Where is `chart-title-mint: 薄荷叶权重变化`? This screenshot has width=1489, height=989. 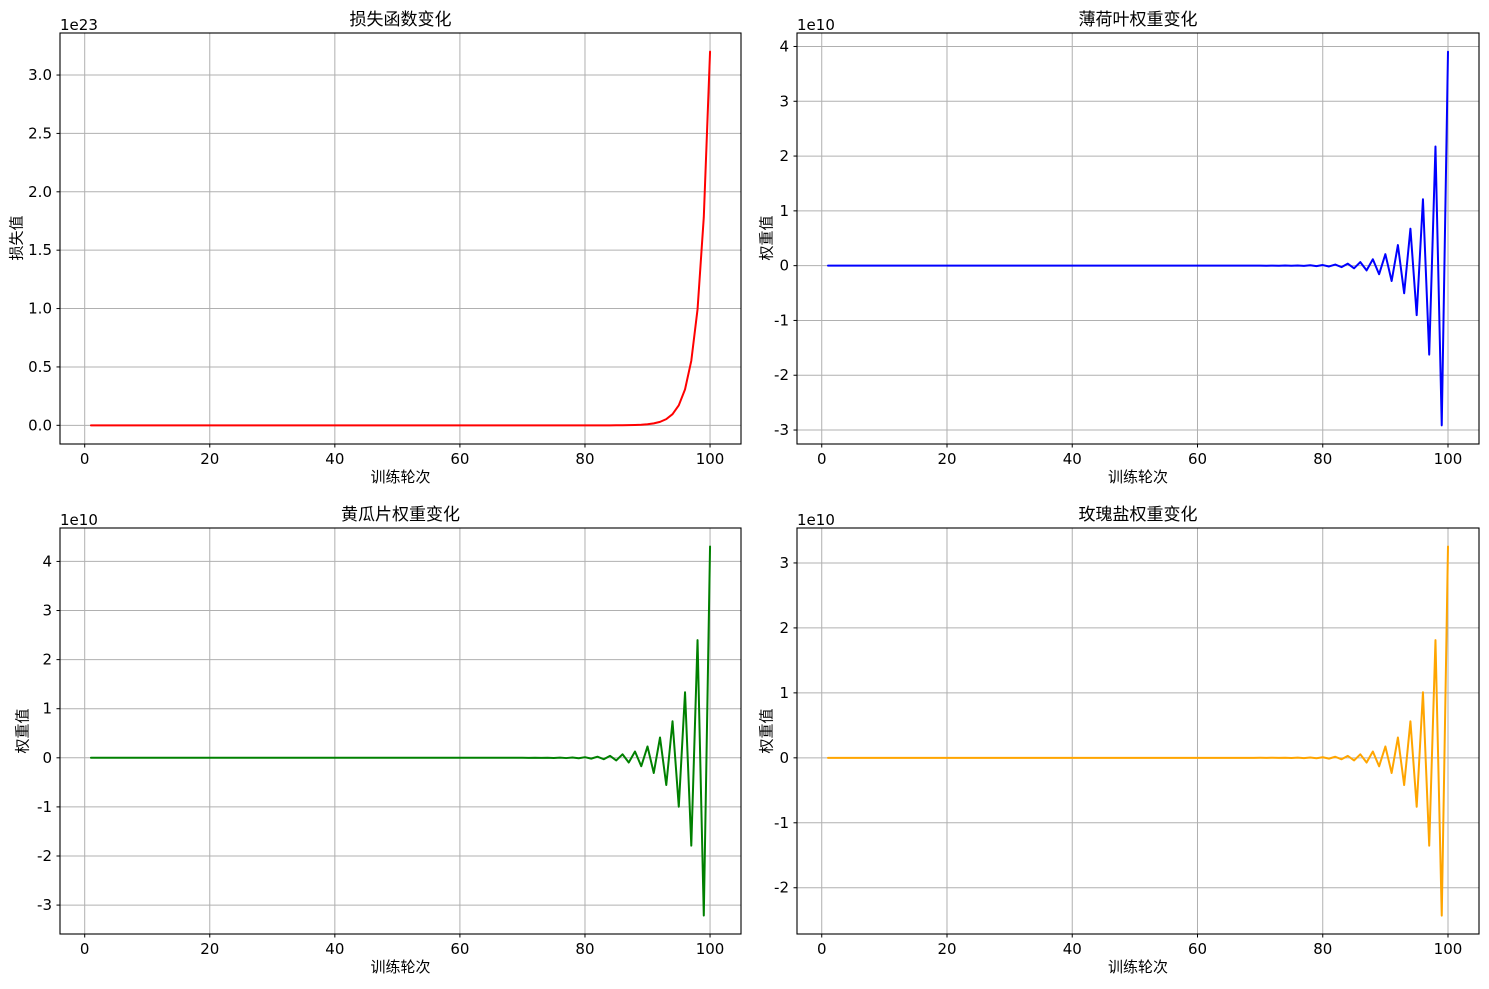
chart-title-mint: 薄荷叶权重变化 is located at coordinates (1138, 20).